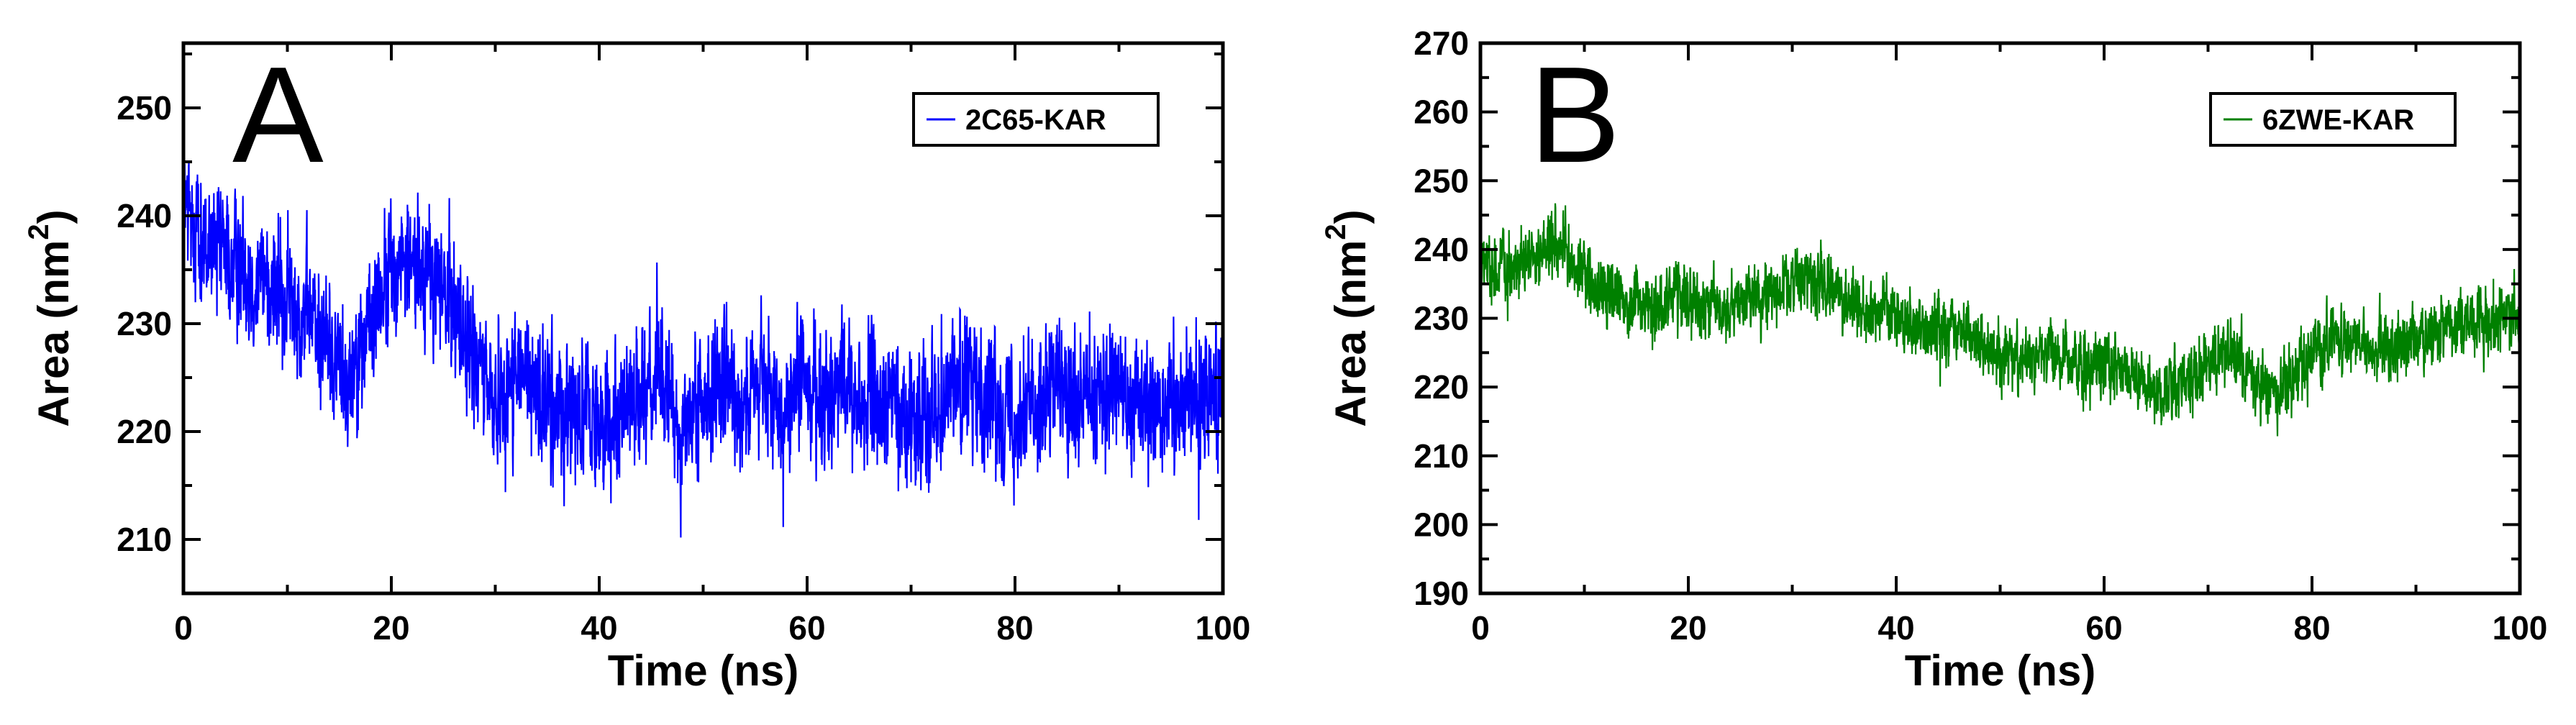 Image resolution: width=2576 pixels, height=725 pixels. What do you see at coordinates (2000, 320) in the screenshot?
I see `series-line-6zwe-kar` at bounding box center [2000, 320].